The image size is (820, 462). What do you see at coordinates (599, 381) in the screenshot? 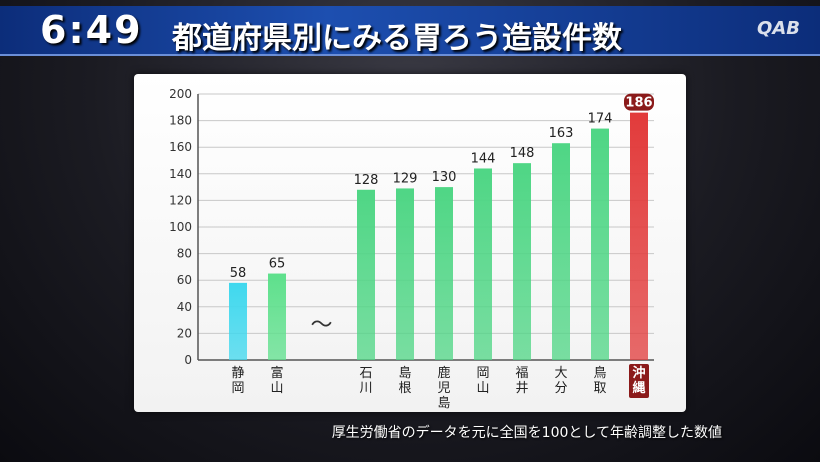
I see `x-tick-label: 鳥取` at bounding box center [599, 381].